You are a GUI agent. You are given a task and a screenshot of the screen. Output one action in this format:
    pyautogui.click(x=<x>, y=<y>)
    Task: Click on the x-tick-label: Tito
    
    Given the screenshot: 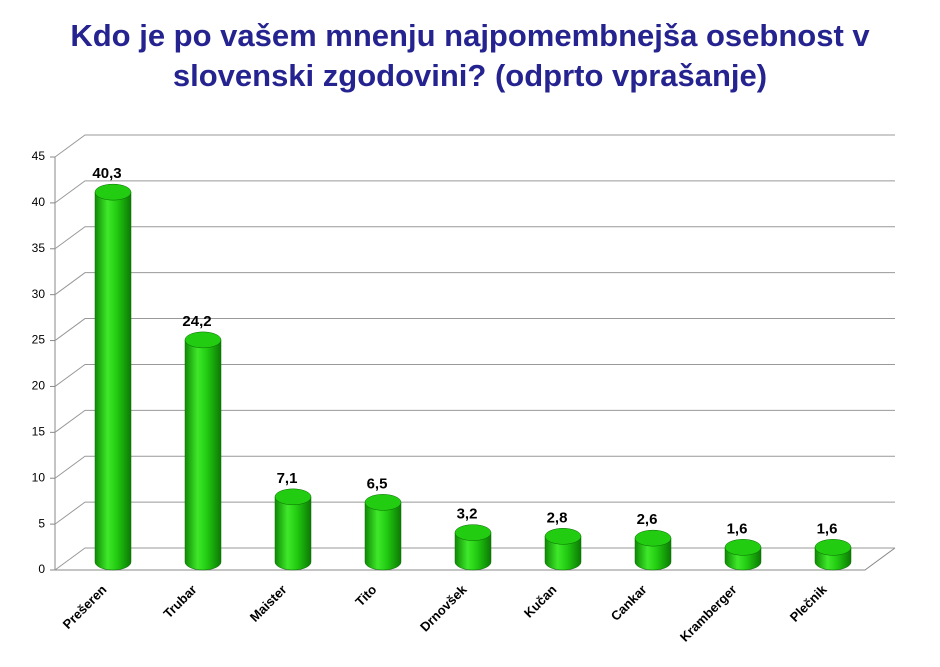 What is the action you would take?
    pyautogui.click(x=365, y=595)
    